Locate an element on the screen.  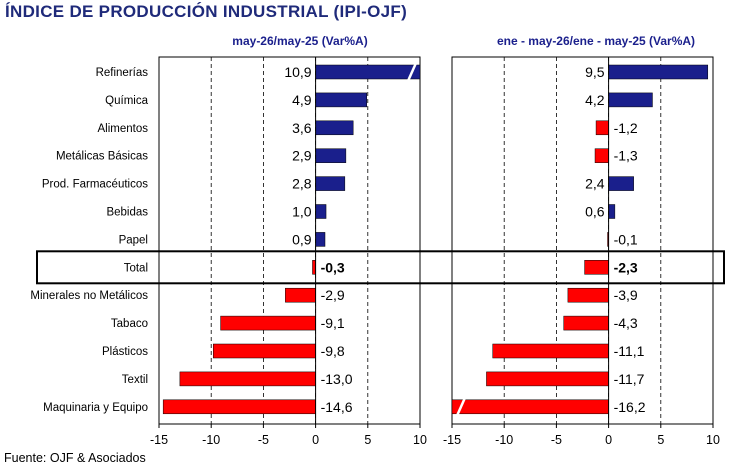
panel-subtitle: may-26/may-25 (Var%A) is located at coordinates (299, 41).